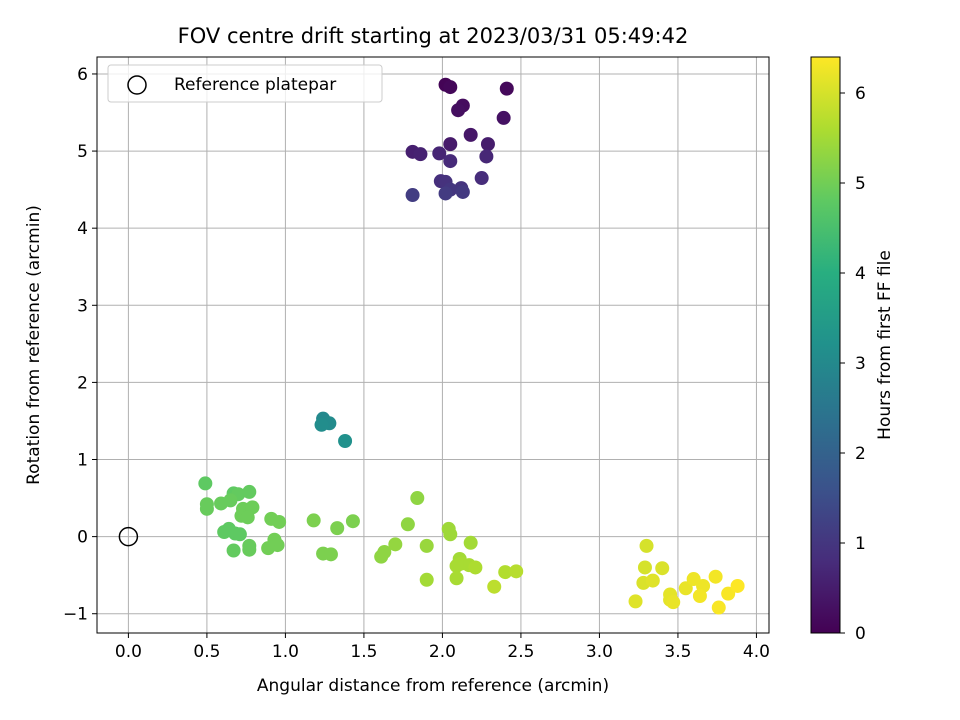 This screenshot has height=720, width=960. Describe the element at coordinates (442, 652) in the screenshot. I see `x-tick-label: 2.0` at that location.